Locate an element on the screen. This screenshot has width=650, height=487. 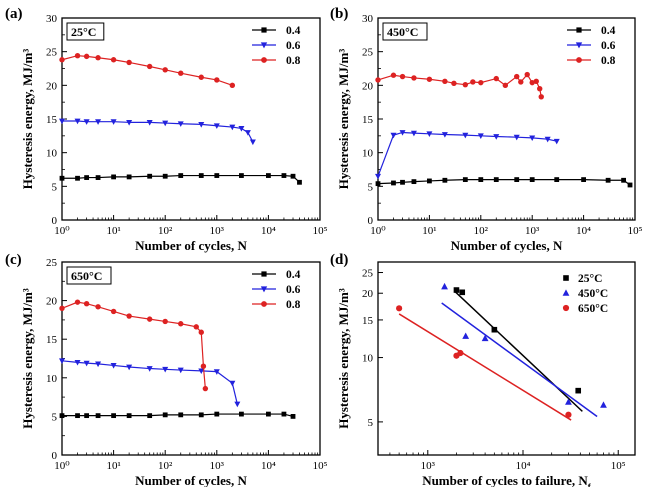
series-line is located at coordinates (467, 154).